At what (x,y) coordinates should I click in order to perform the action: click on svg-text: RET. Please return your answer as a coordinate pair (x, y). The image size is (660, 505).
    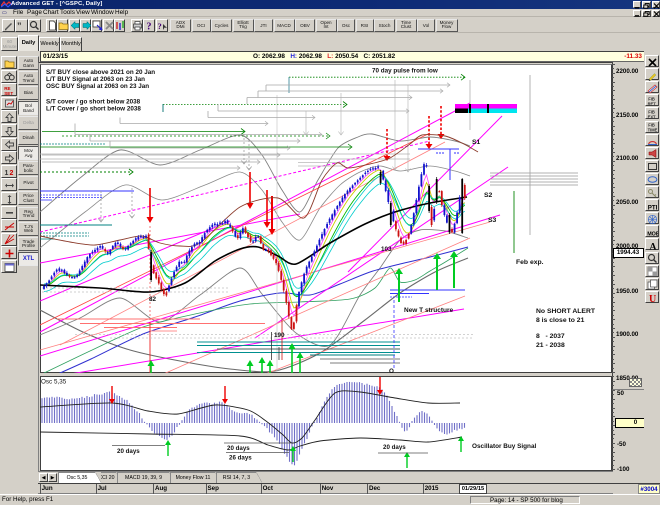
    Looking at the image, I should click on (651, 103).